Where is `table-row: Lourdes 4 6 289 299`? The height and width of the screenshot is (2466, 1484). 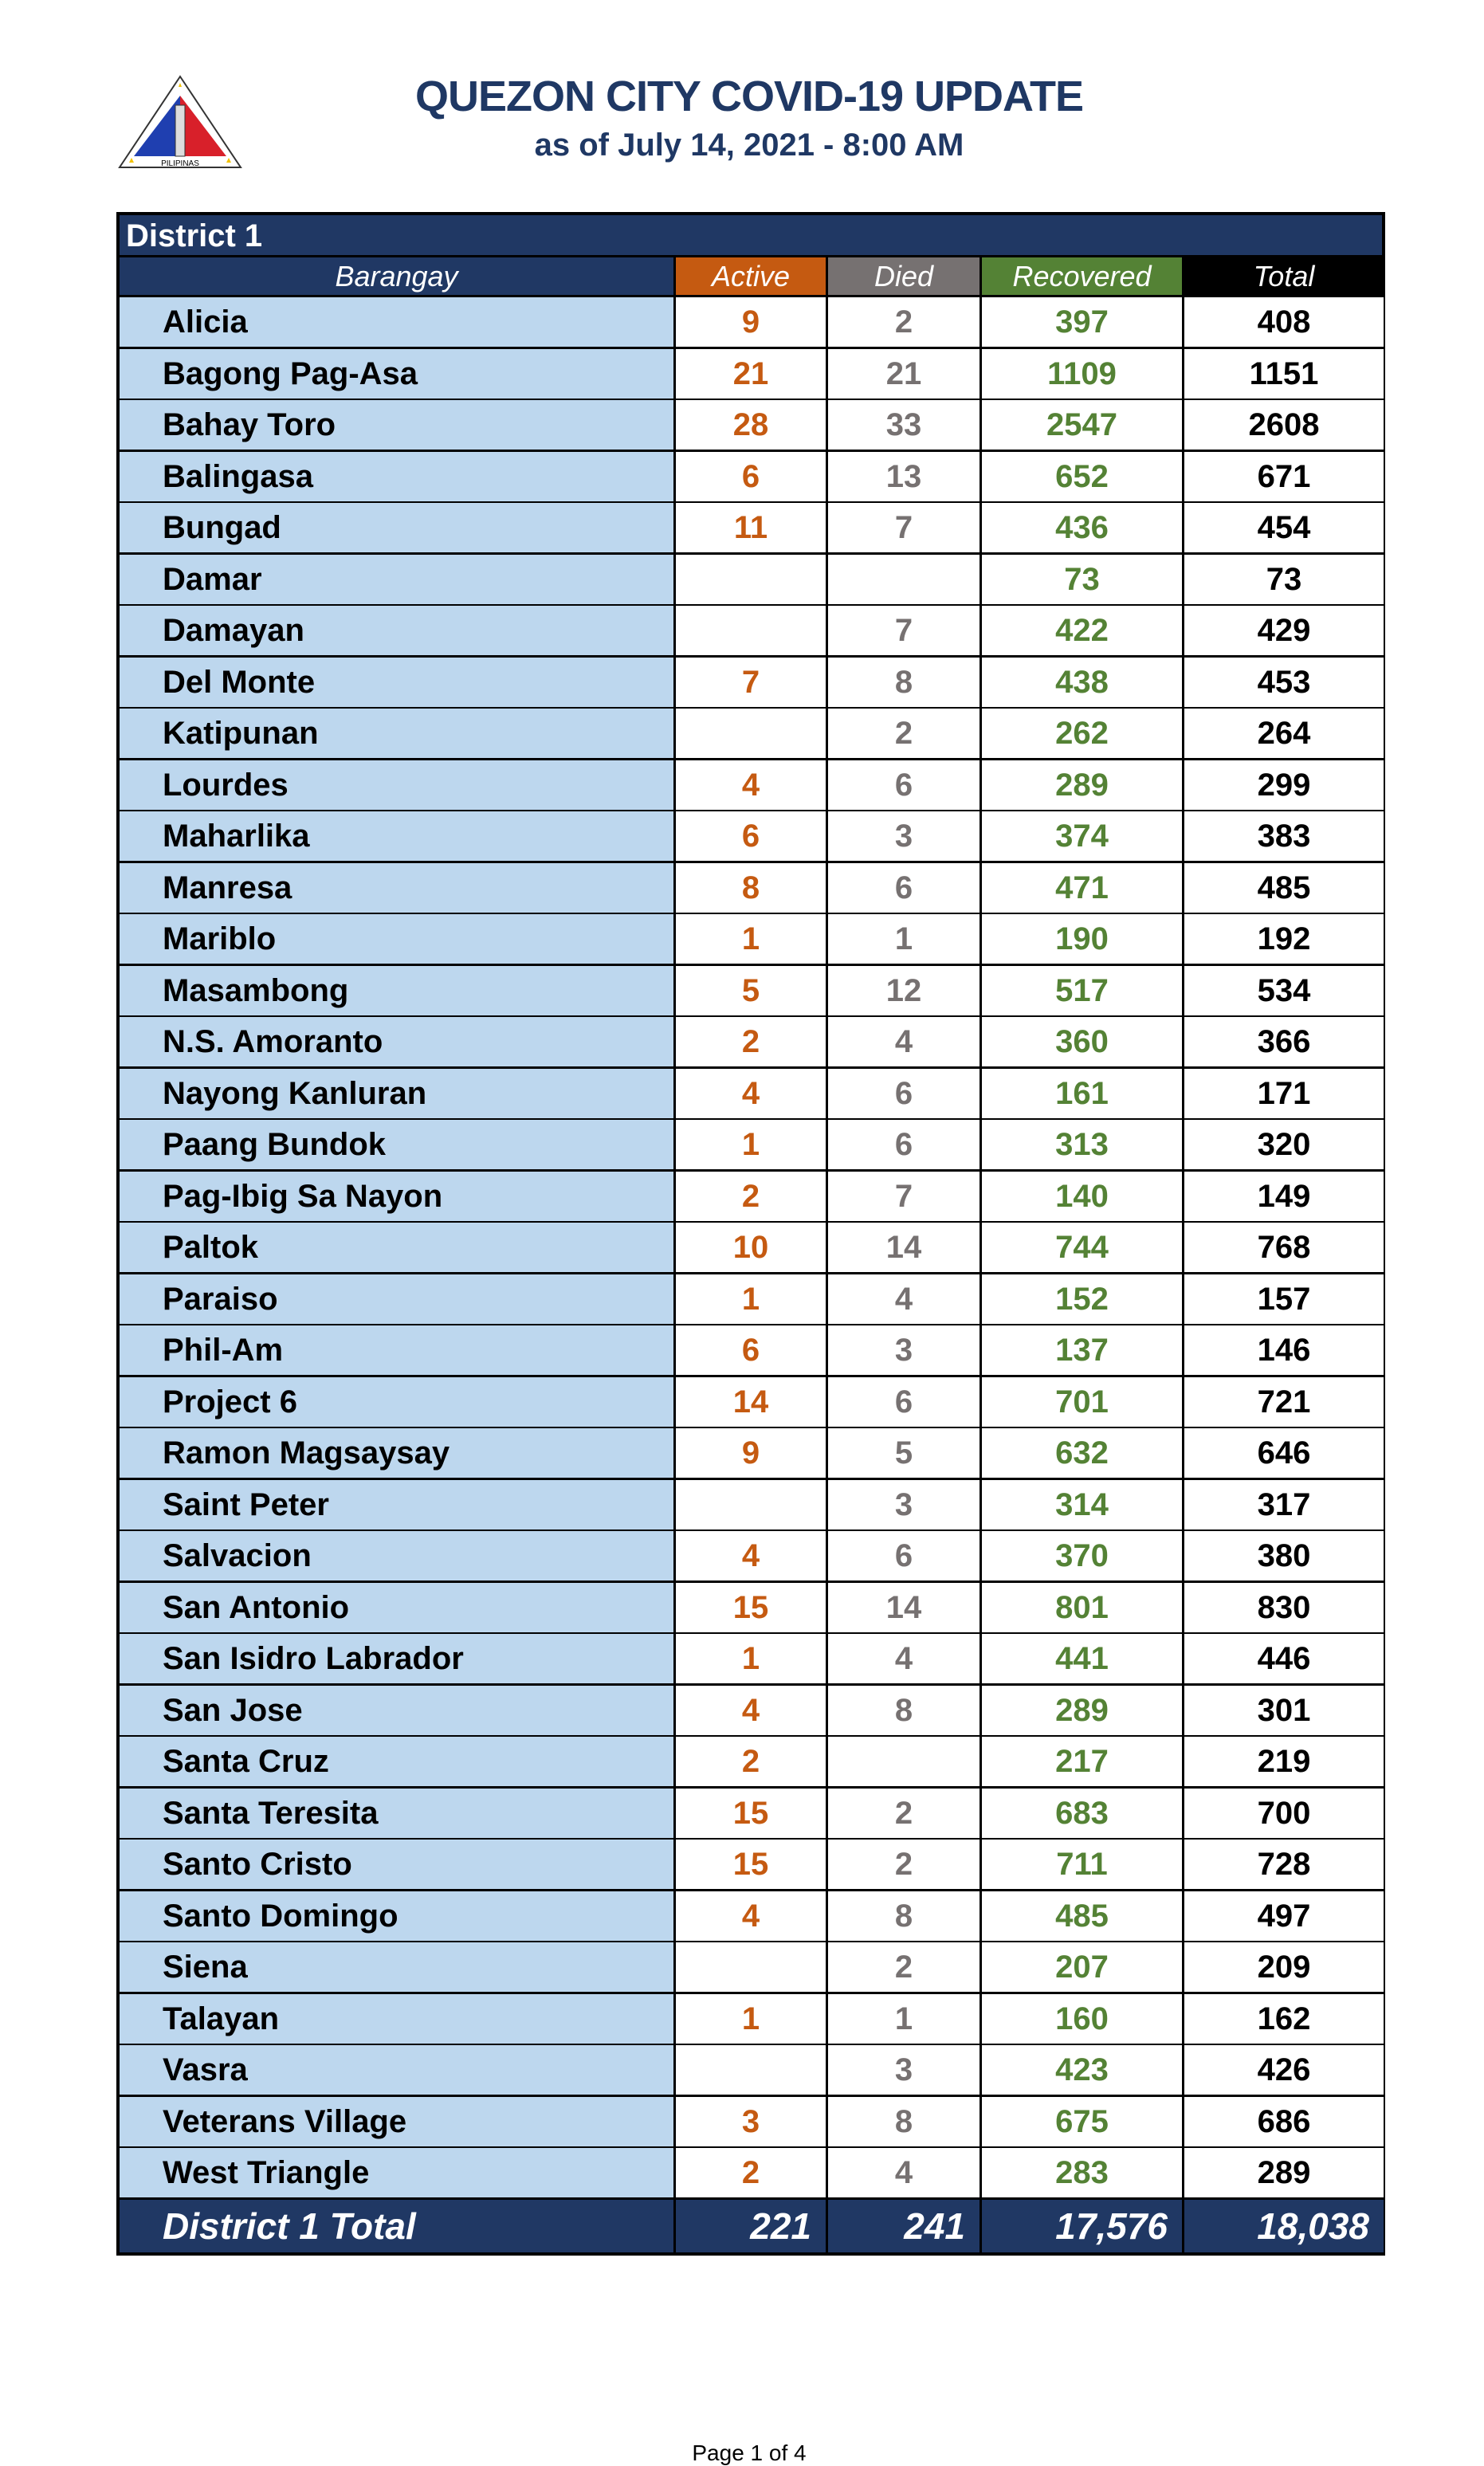
table-row: Lourdes 4 6 289 299 is located at coordinates (752, 785).